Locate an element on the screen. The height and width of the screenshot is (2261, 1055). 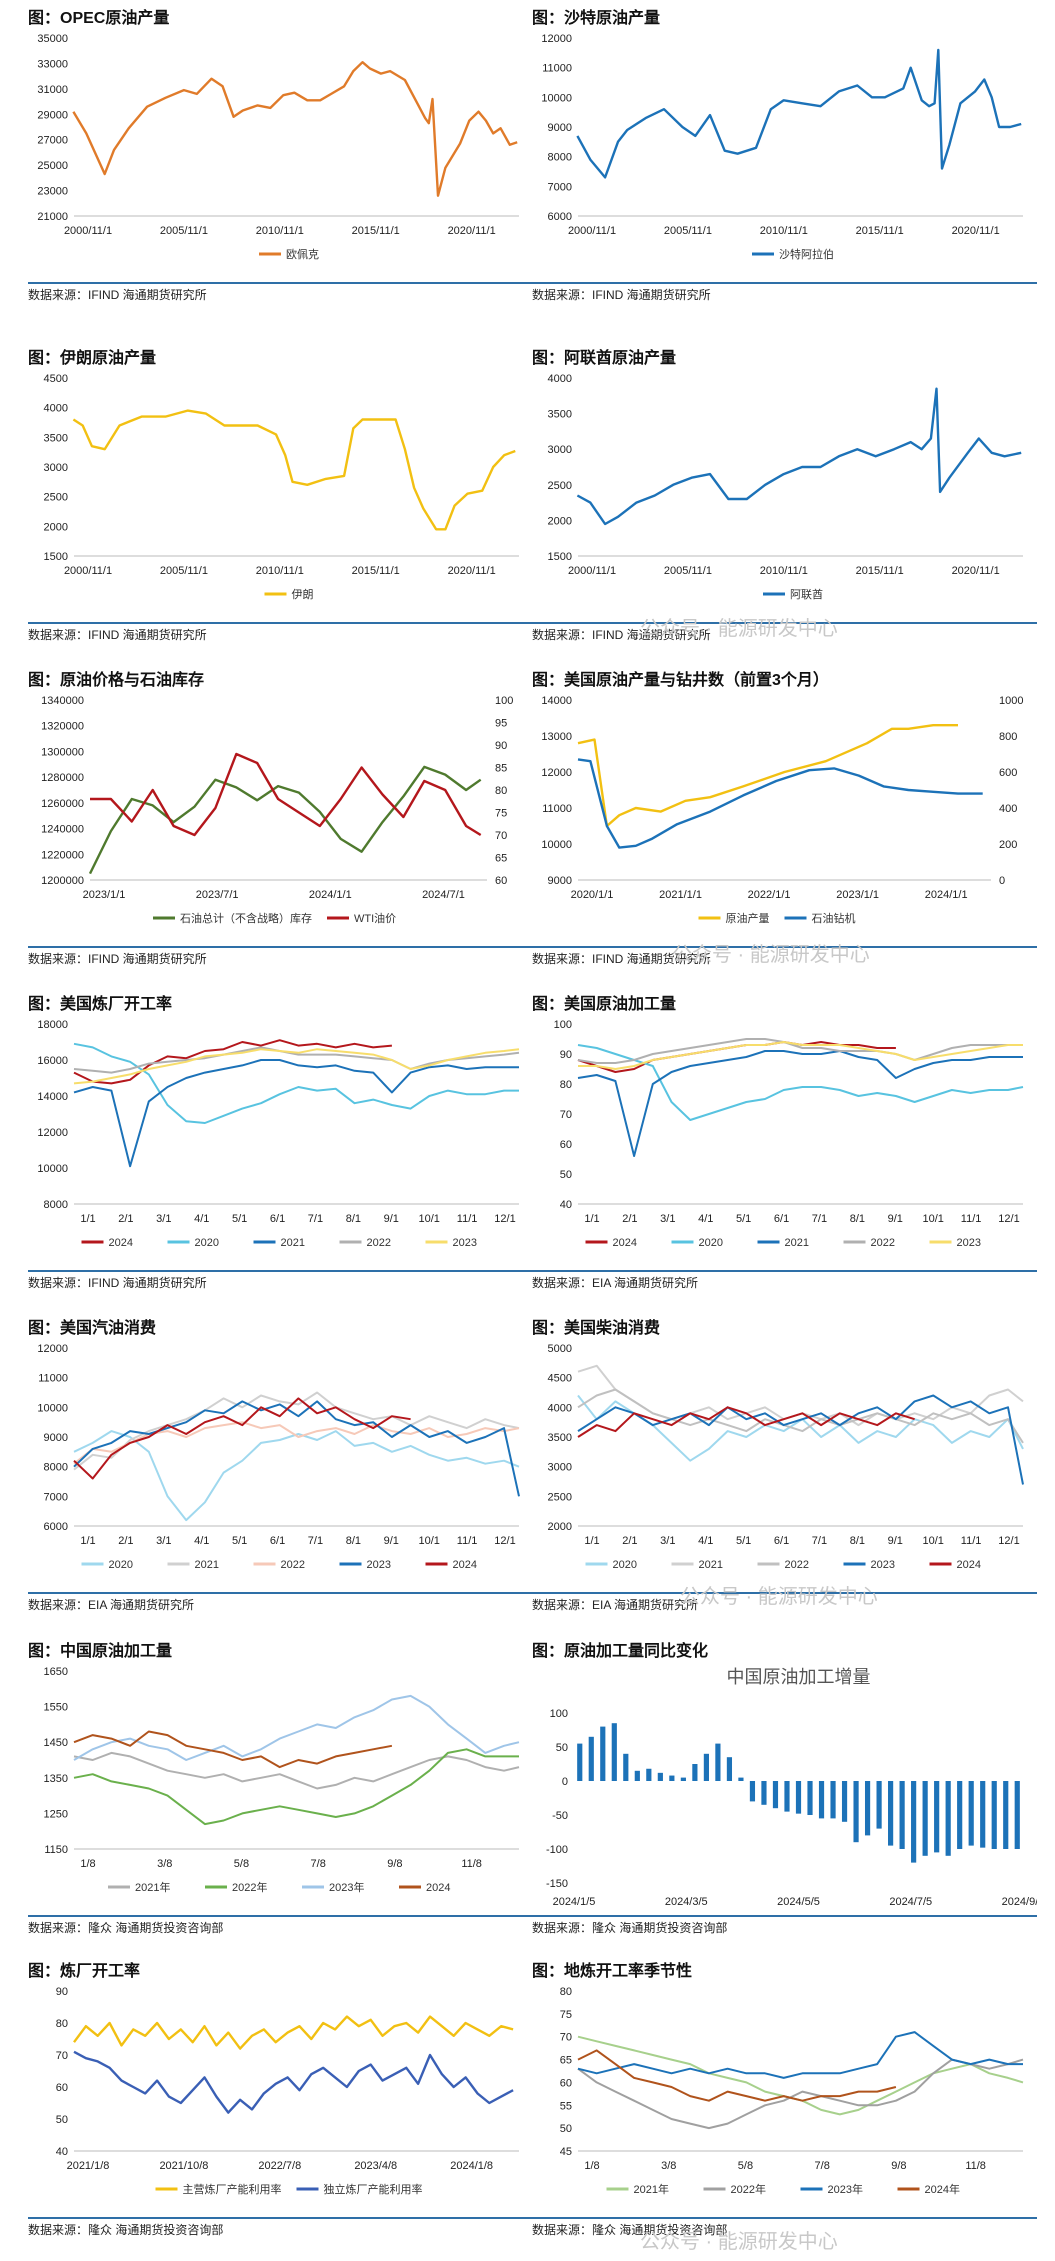
y-tick-label: 80 is located at coordinates (566, 1085).